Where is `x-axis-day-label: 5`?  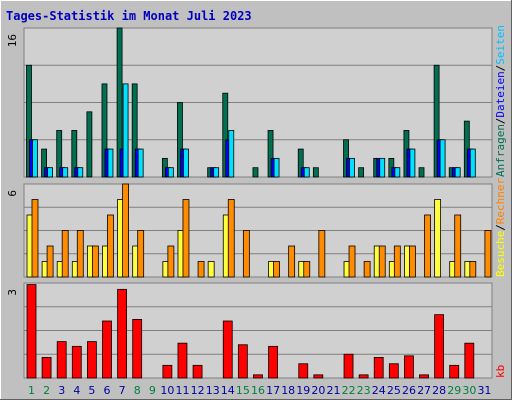 x-axis-day-label: 5 is located at coordinates (91, 390).